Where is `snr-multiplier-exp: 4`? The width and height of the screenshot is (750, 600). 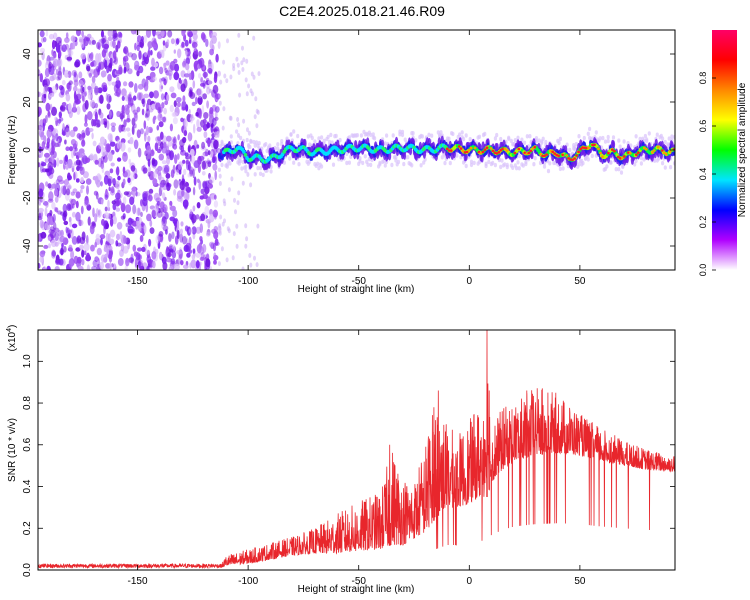
snr-multiplier-exp: 4 is located at coordinates (9, 330).